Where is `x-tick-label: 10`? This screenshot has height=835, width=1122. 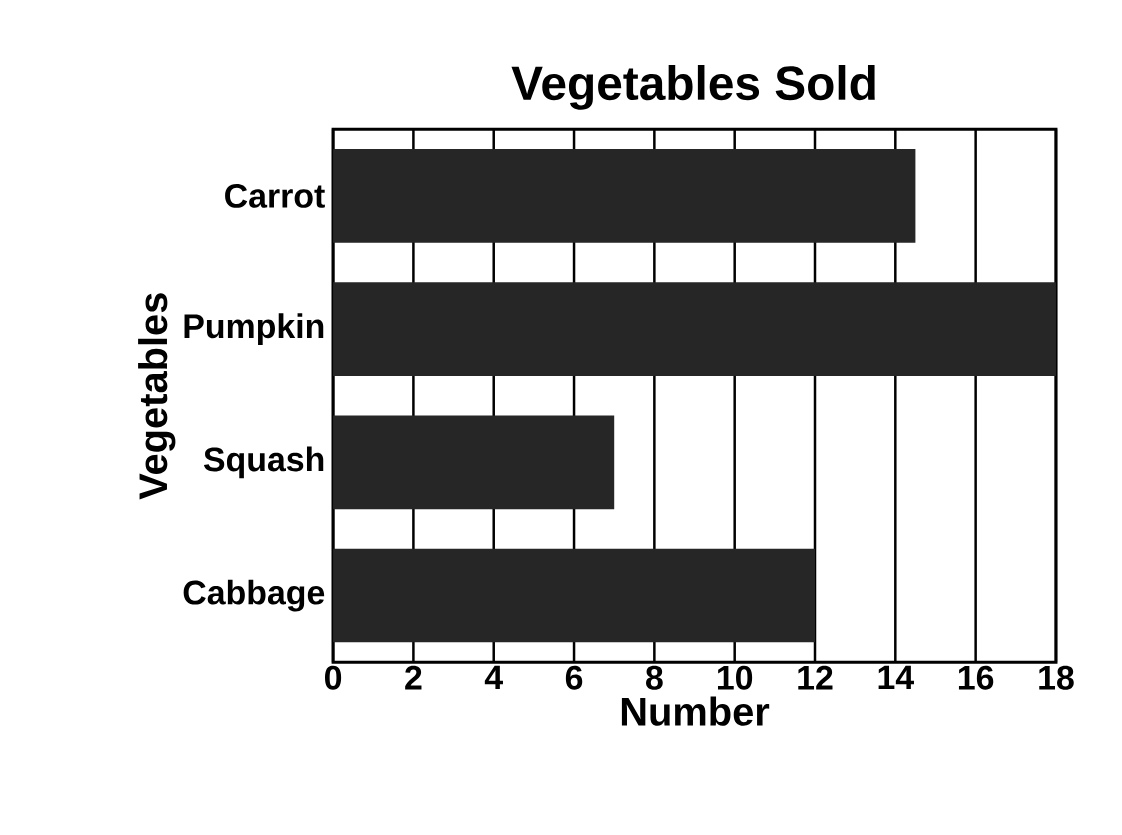
x-tick-label: 10 is located at coordinates (735, 677).